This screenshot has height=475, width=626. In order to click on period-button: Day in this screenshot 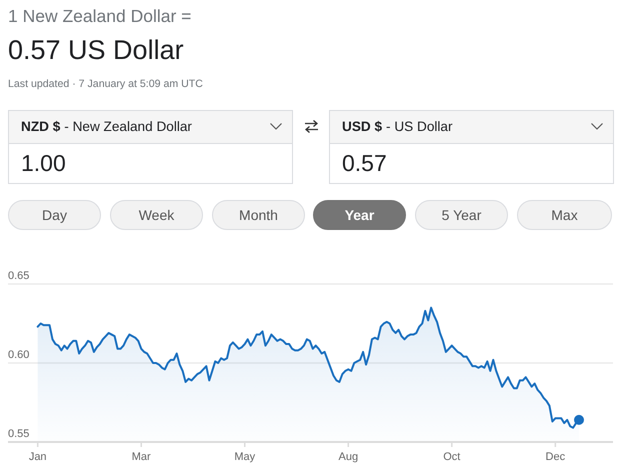, I will do `click(54, 215)`.